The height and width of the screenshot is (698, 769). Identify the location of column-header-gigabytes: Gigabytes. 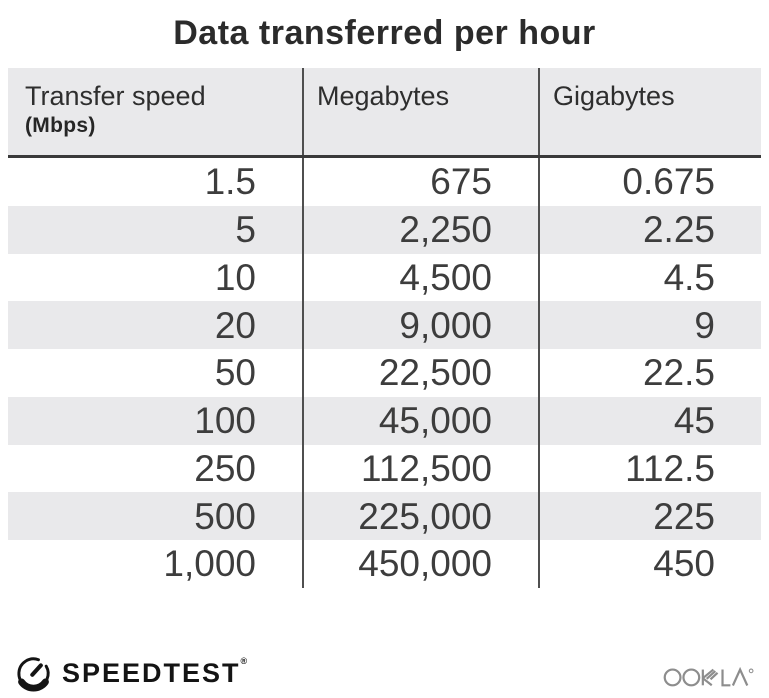
(649, 111).